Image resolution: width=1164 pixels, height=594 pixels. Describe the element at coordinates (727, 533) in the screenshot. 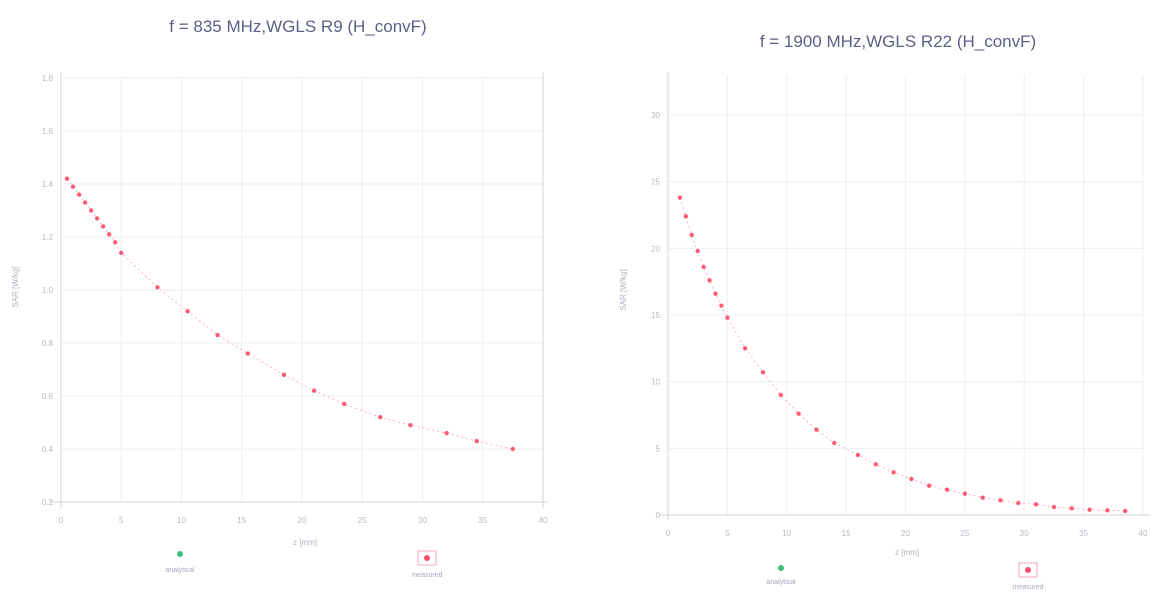

I see `x-tick-label: 5` at that location.